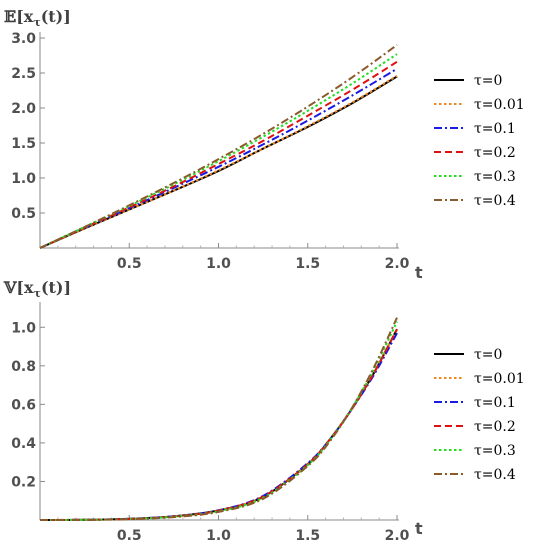 The height and width of the screenshot is (550, 537). I want to click on y-tick-label: 2.0, so click(23, 109).